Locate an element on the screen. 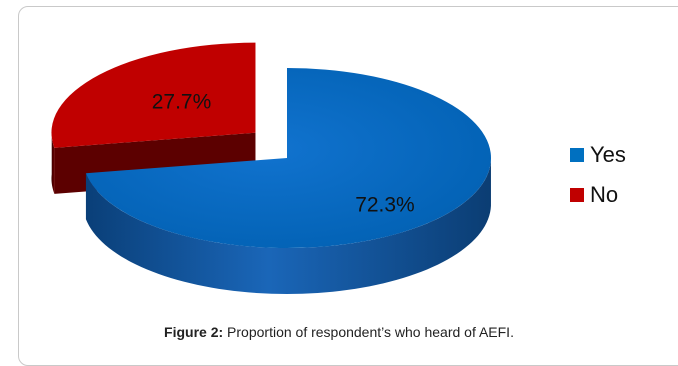 The image size is (678, 366). legend-item-no: No is located at coordinates (598, 195).